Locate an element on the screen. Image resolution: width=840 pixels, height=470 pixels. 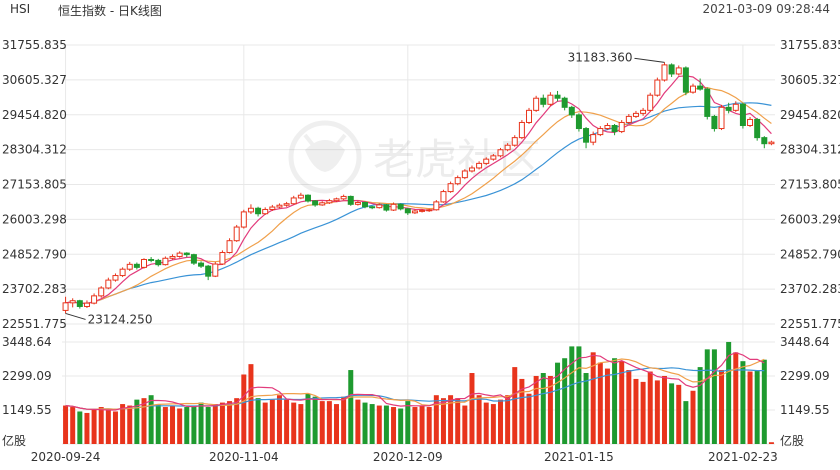
volume-tick-right: 2299.09 is located at coordinates (805, 376).